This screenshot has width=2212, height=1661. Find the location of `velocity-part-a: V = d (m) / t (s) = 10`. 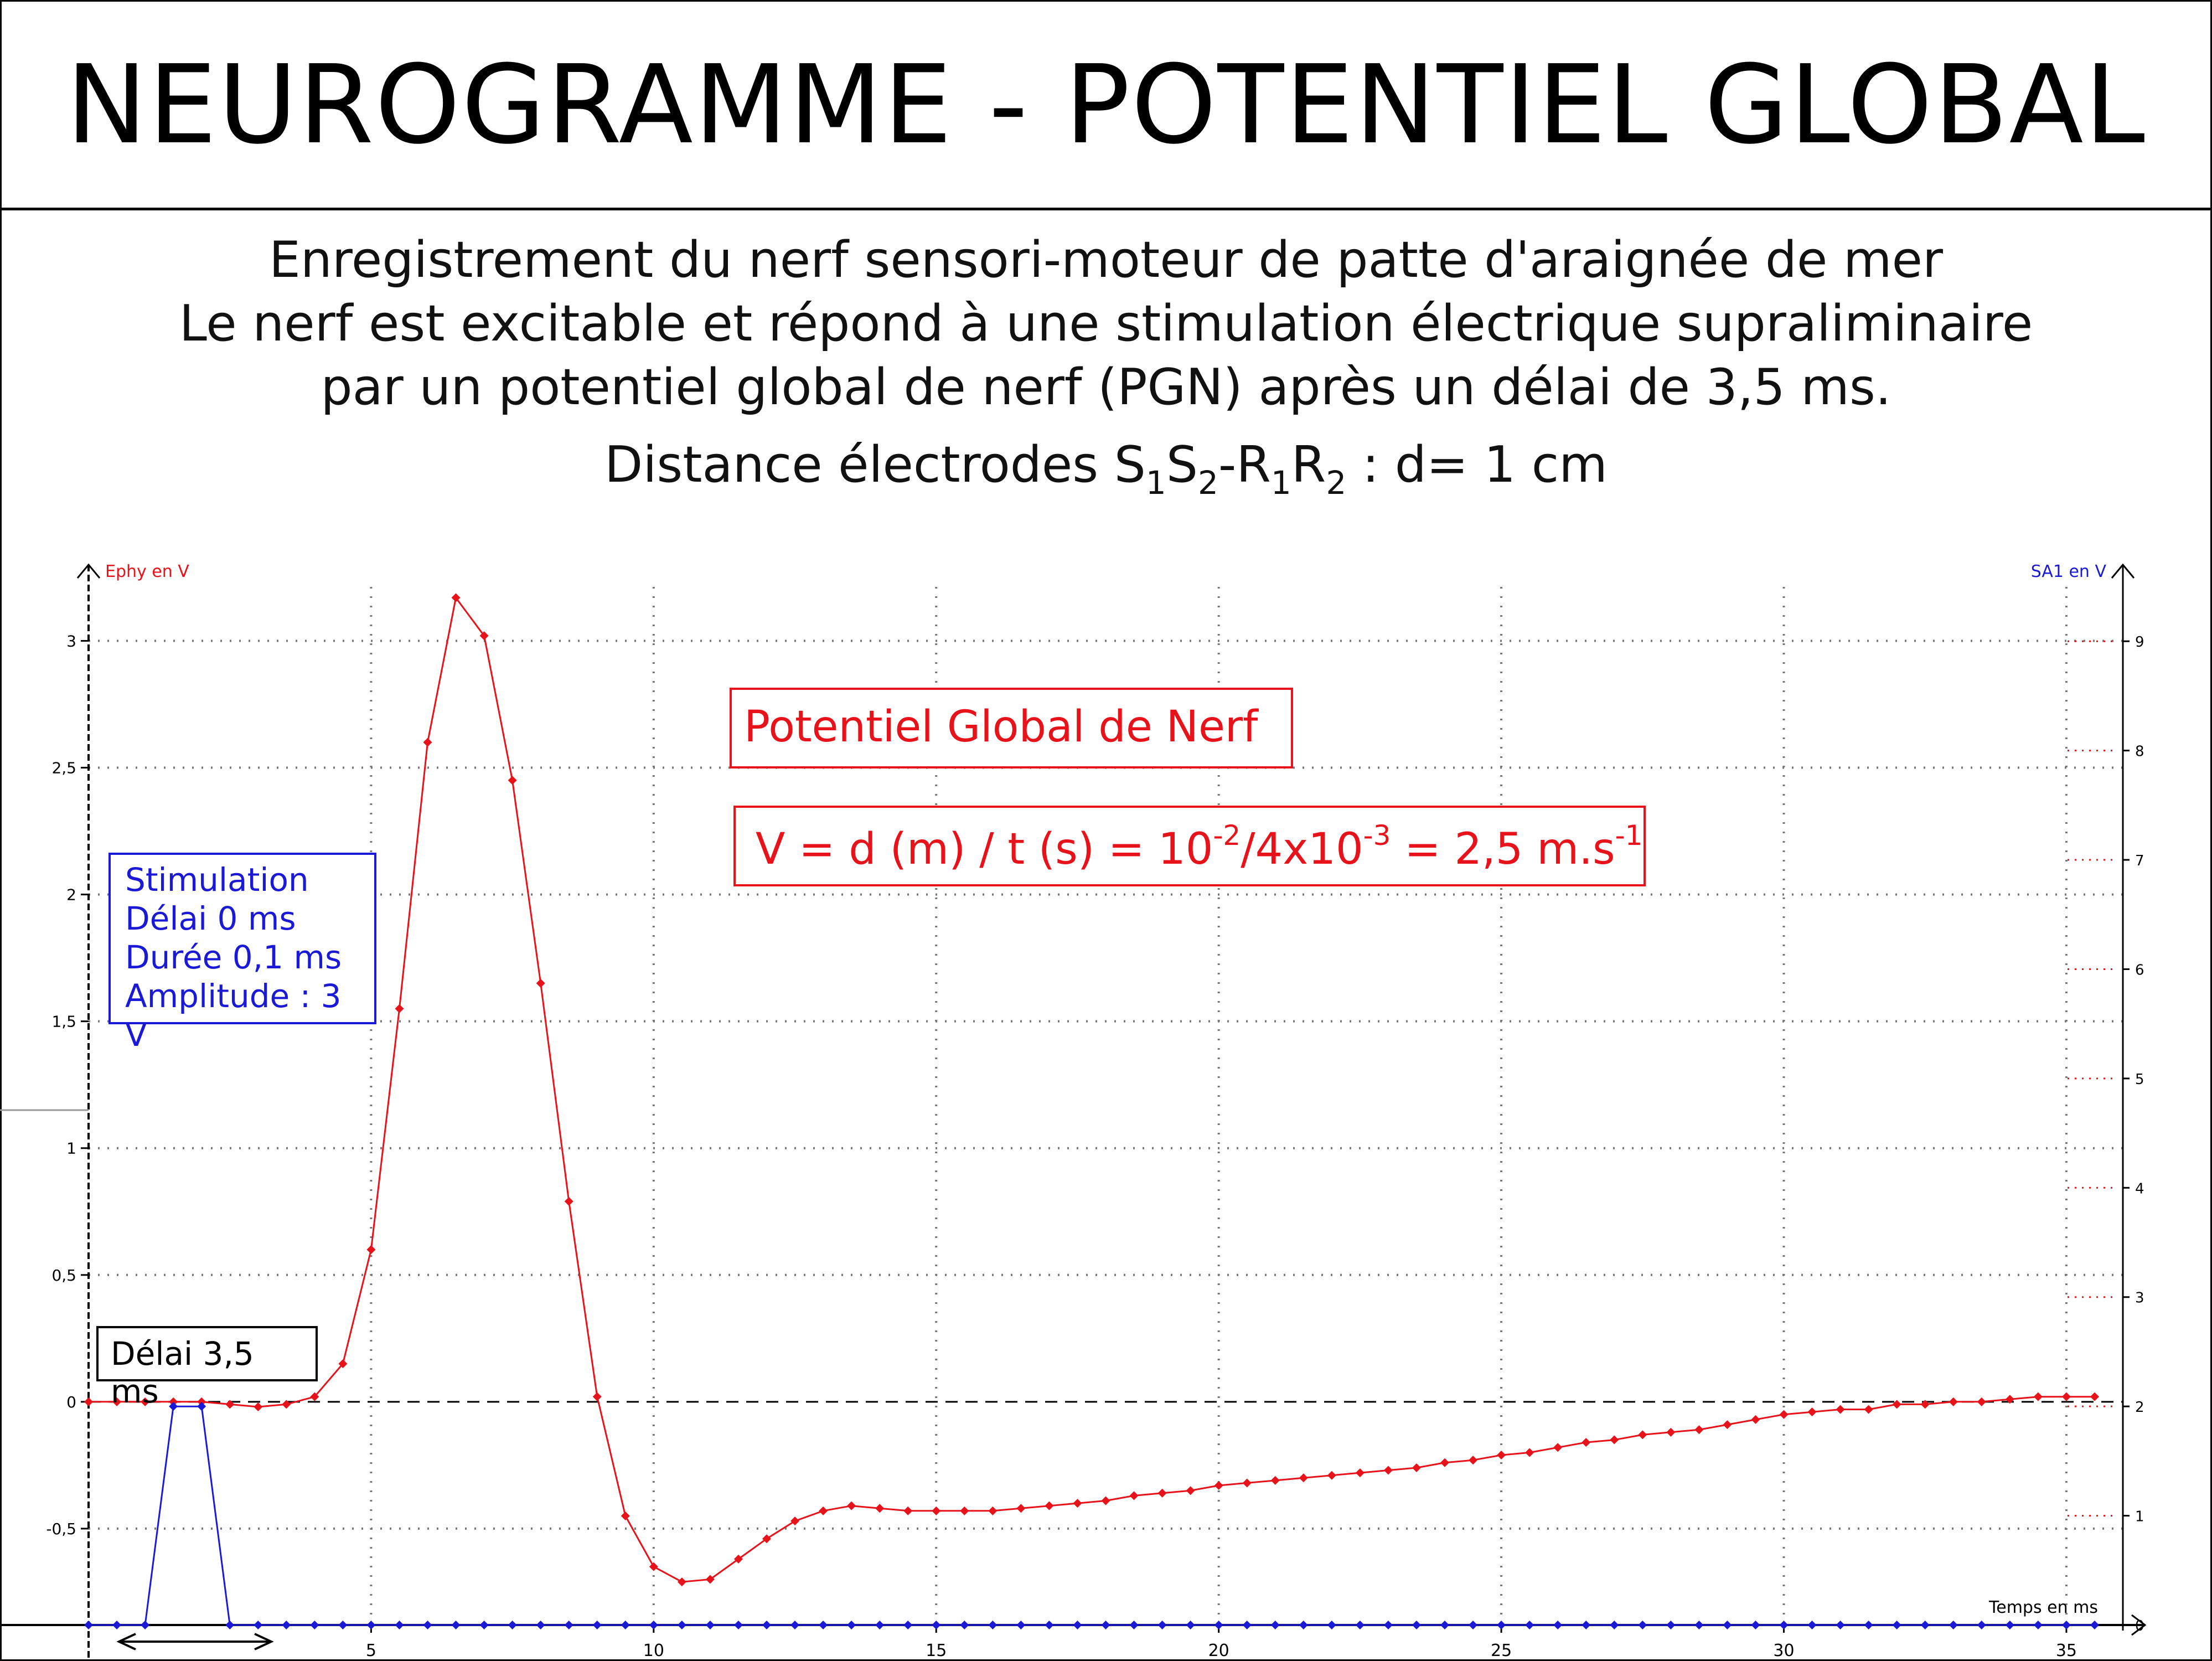

velocity-part-a: V = d (m) / t (s) = 10 is located at coordinates (984, 849).